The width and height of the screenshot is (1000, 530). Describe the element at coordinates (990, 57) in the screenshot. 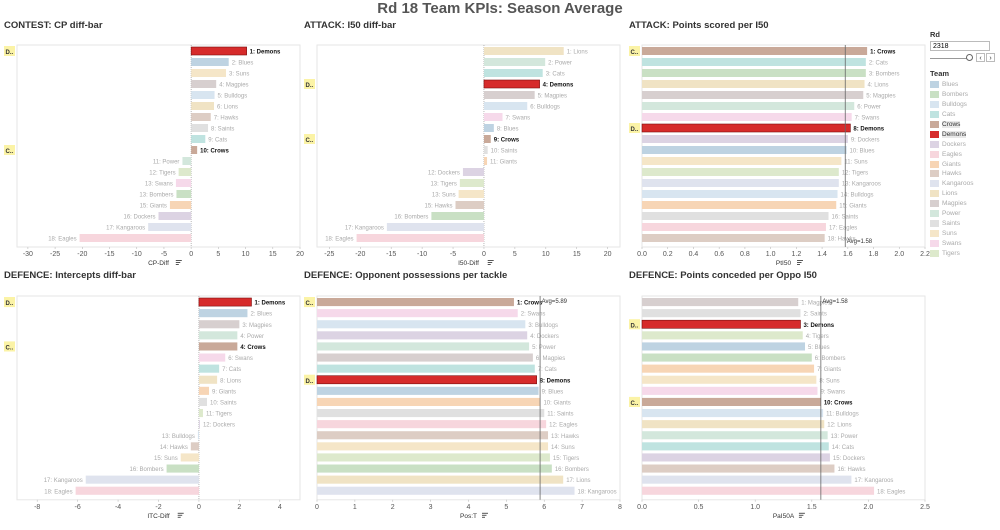

I see `next-round-button: ›` at that location.